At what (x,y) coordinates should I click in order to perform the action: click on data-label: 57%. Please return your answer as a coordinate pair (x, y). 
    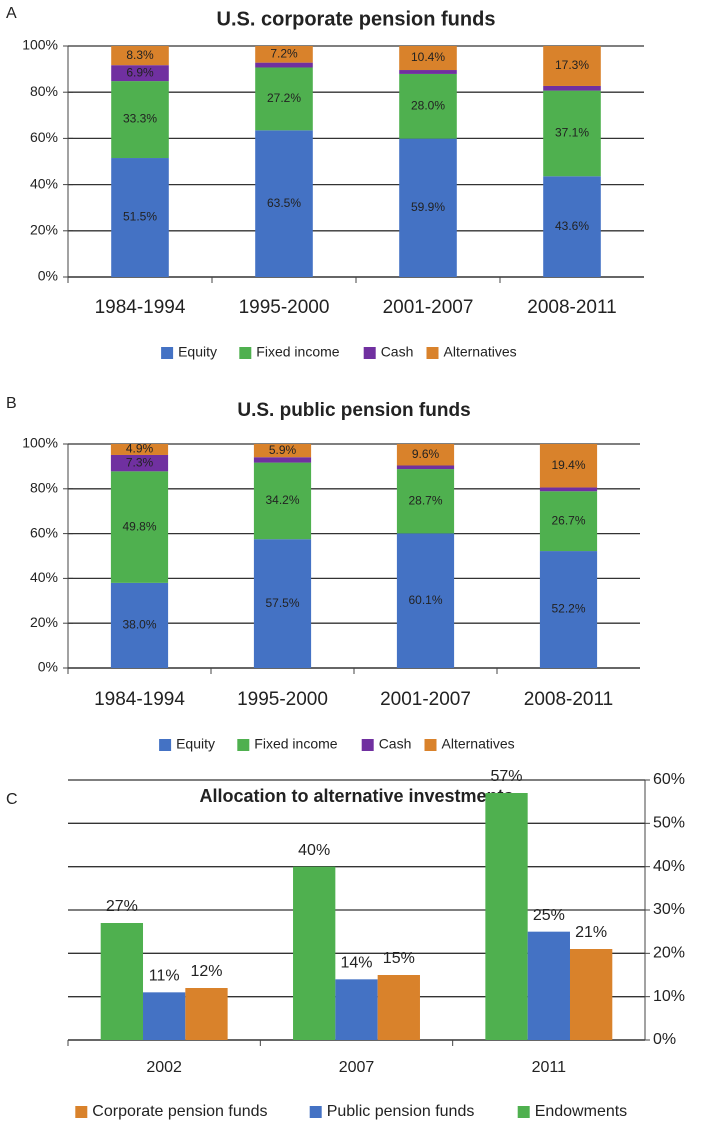
    Looking at the image, I should click on (507, 776).